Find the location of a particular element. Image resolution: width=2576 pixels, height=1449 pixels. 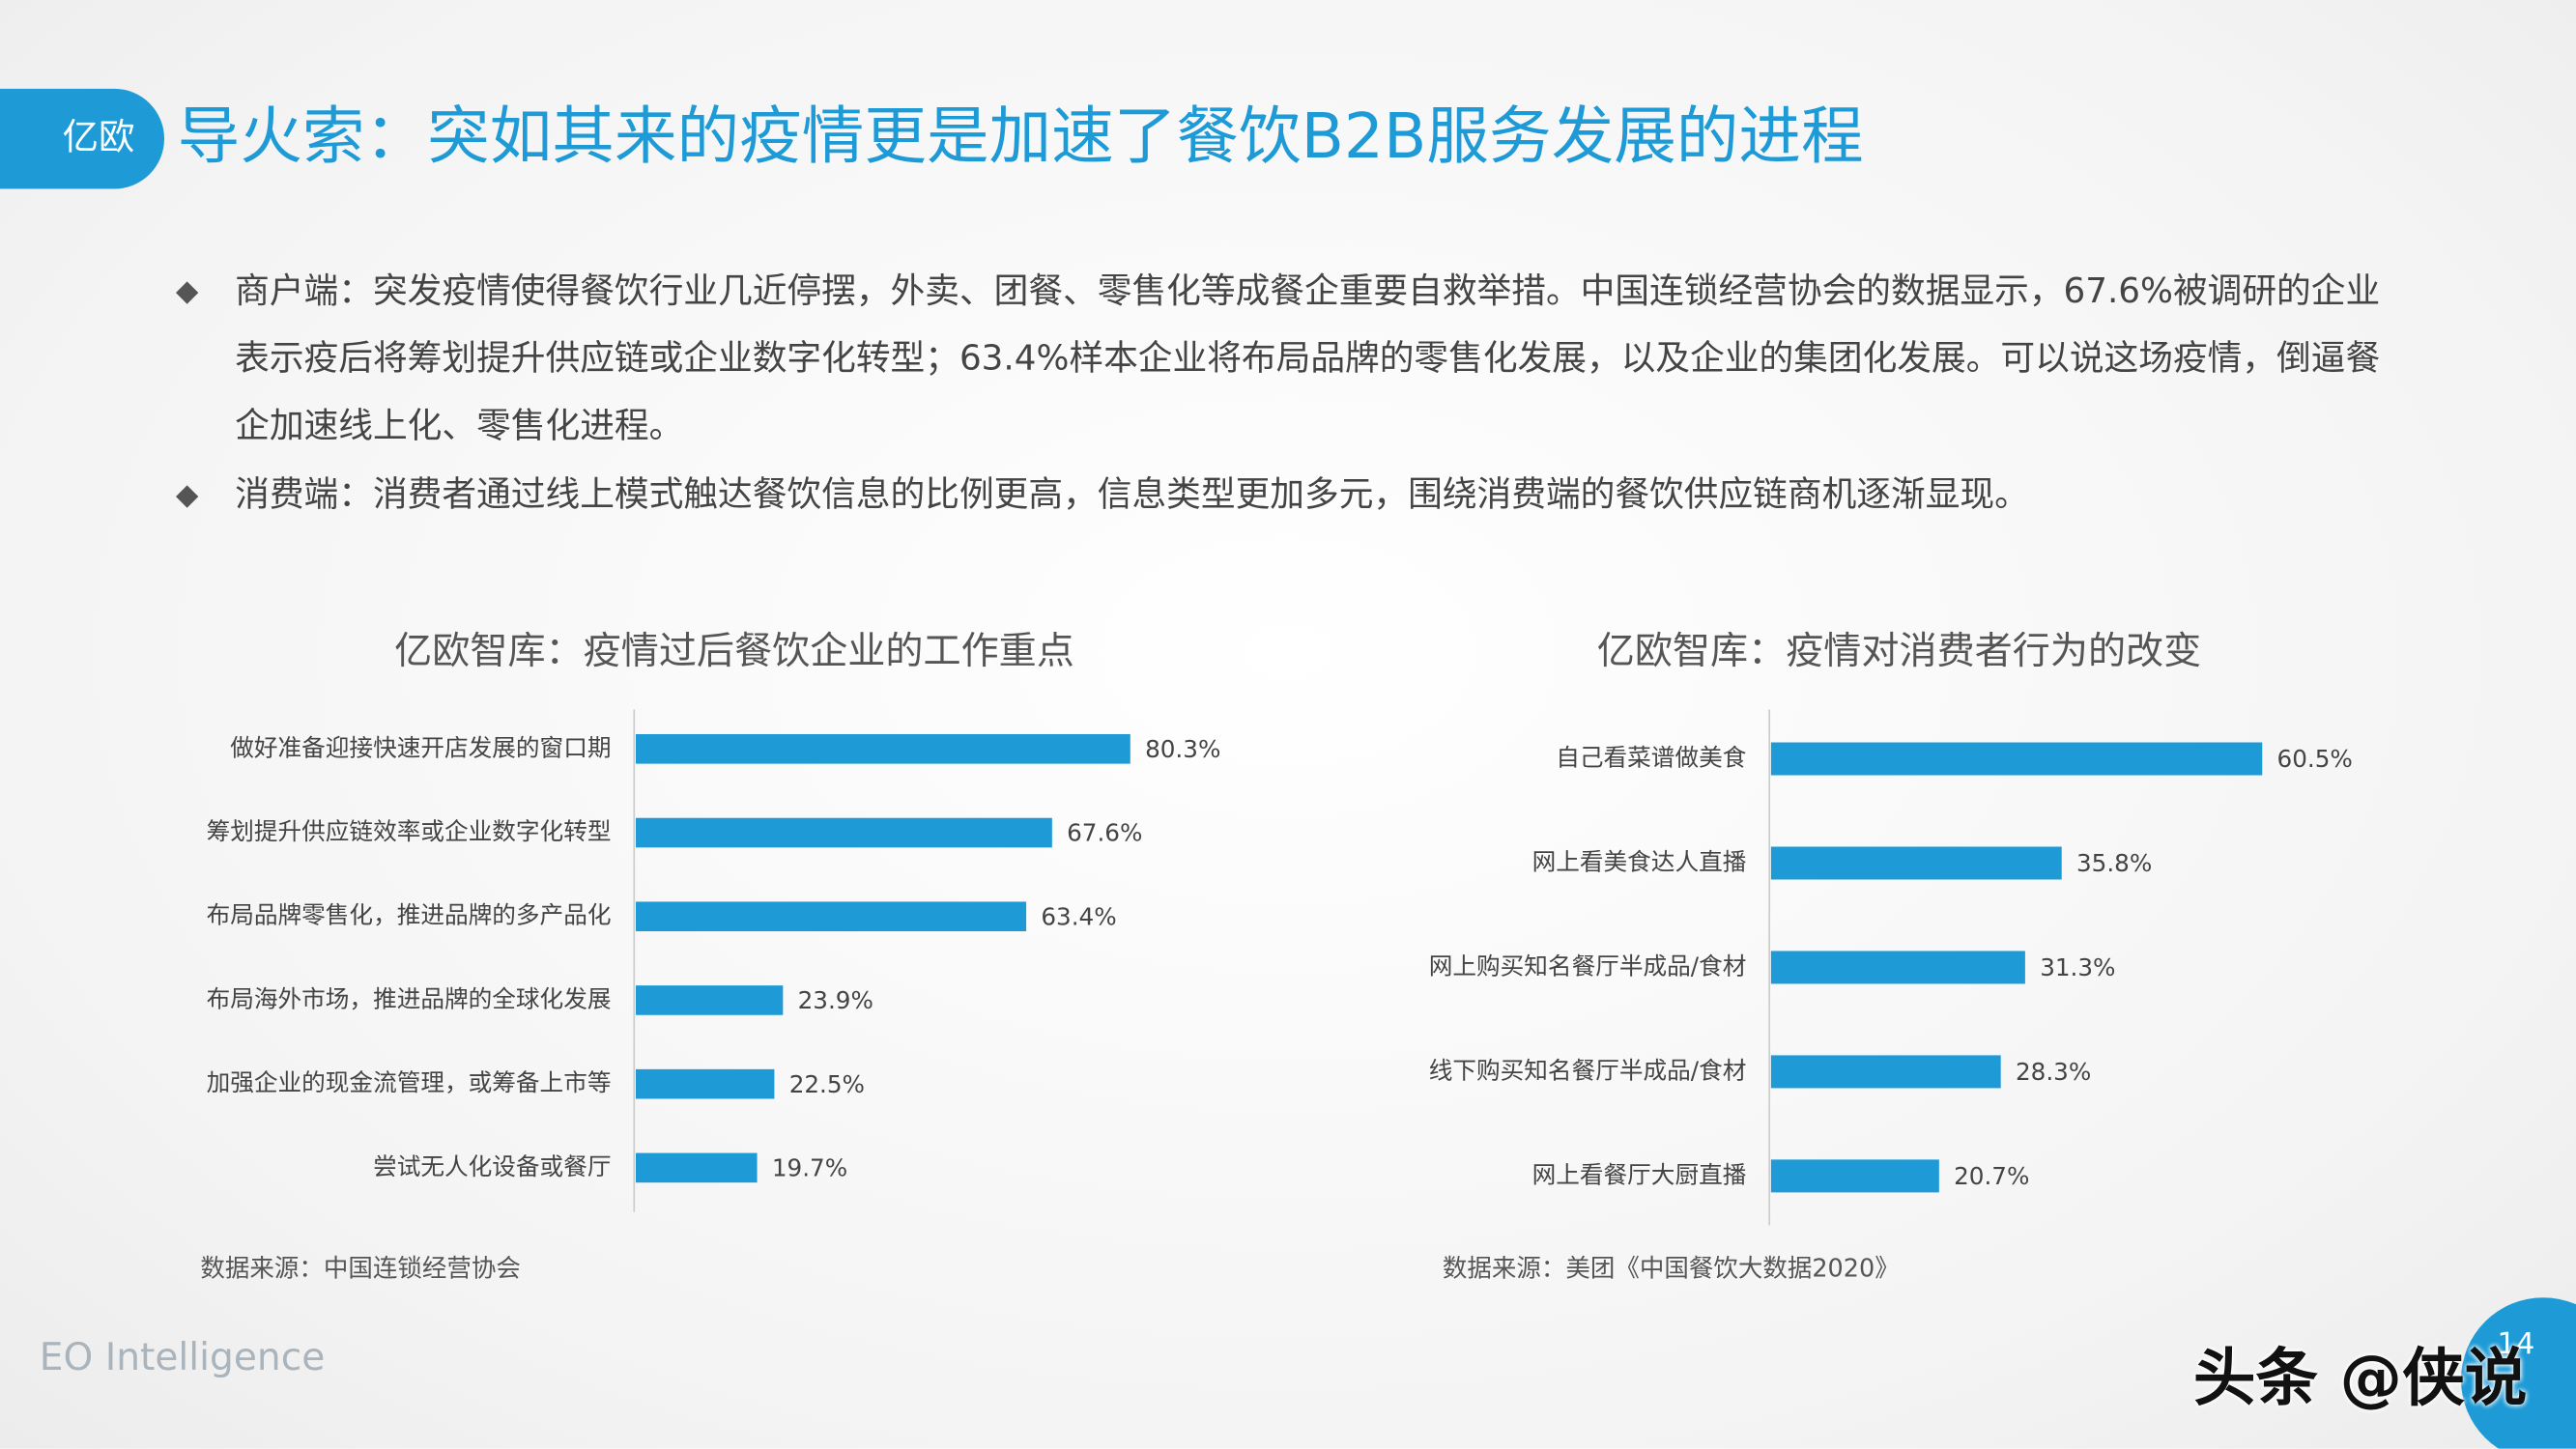

category-label: 自己看菜谱做美食 is located at coordinates (1651, 758).